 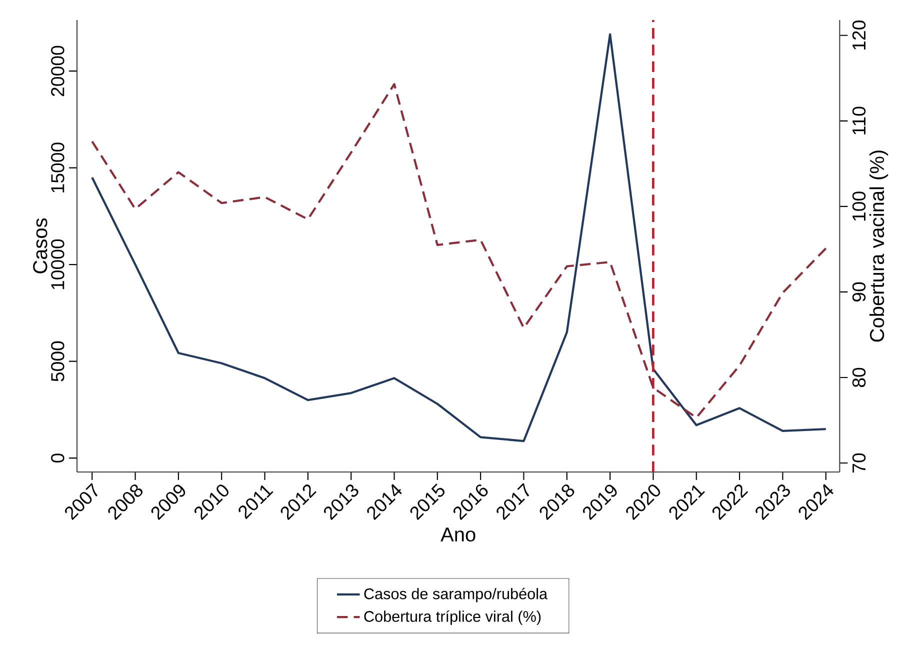 I want to click on y2-tick-label: 70, so click(x=859, y=462).